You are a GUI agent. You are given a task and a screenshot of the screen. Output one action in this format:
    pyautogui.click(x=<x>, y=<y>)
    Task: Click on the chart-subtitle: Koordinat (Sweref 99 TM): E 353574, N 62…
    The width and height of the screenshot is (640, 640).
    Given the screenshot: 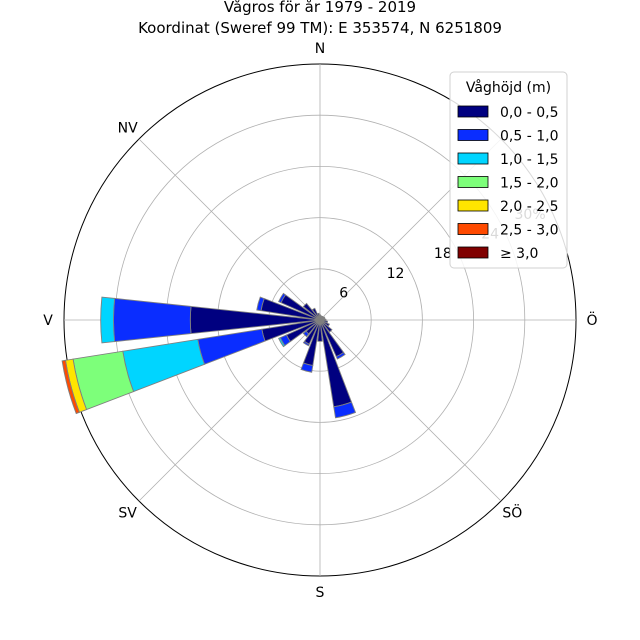 What is the action you would take?
    pyautogui.click(x=320, y=28)
    